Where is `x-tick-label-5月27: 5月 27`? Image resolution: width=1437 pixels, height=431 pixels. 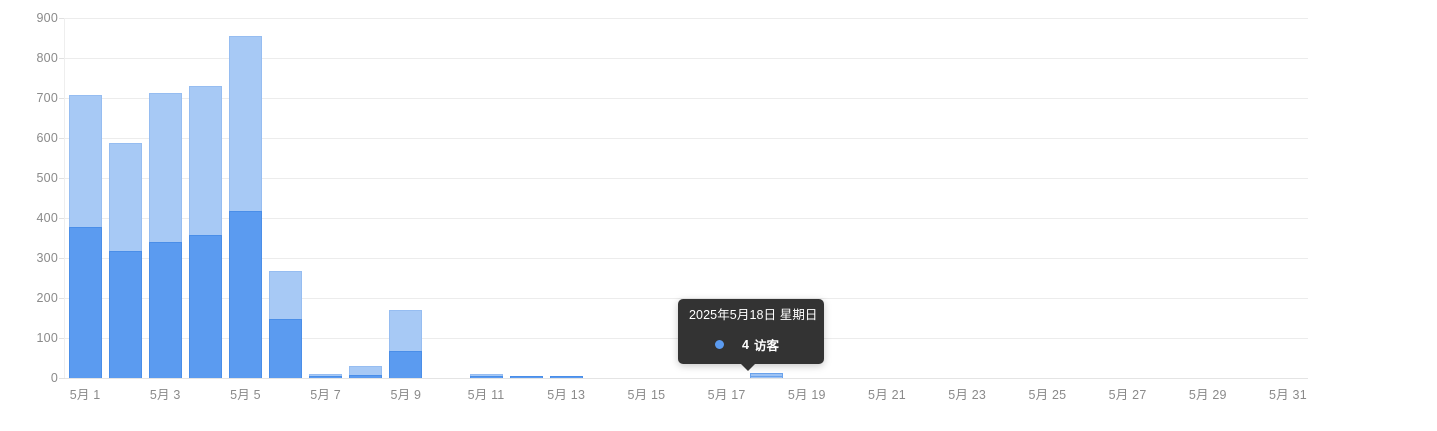
x-tick-label-5月27: 5月 27 is located at coordinates (1127, 395).